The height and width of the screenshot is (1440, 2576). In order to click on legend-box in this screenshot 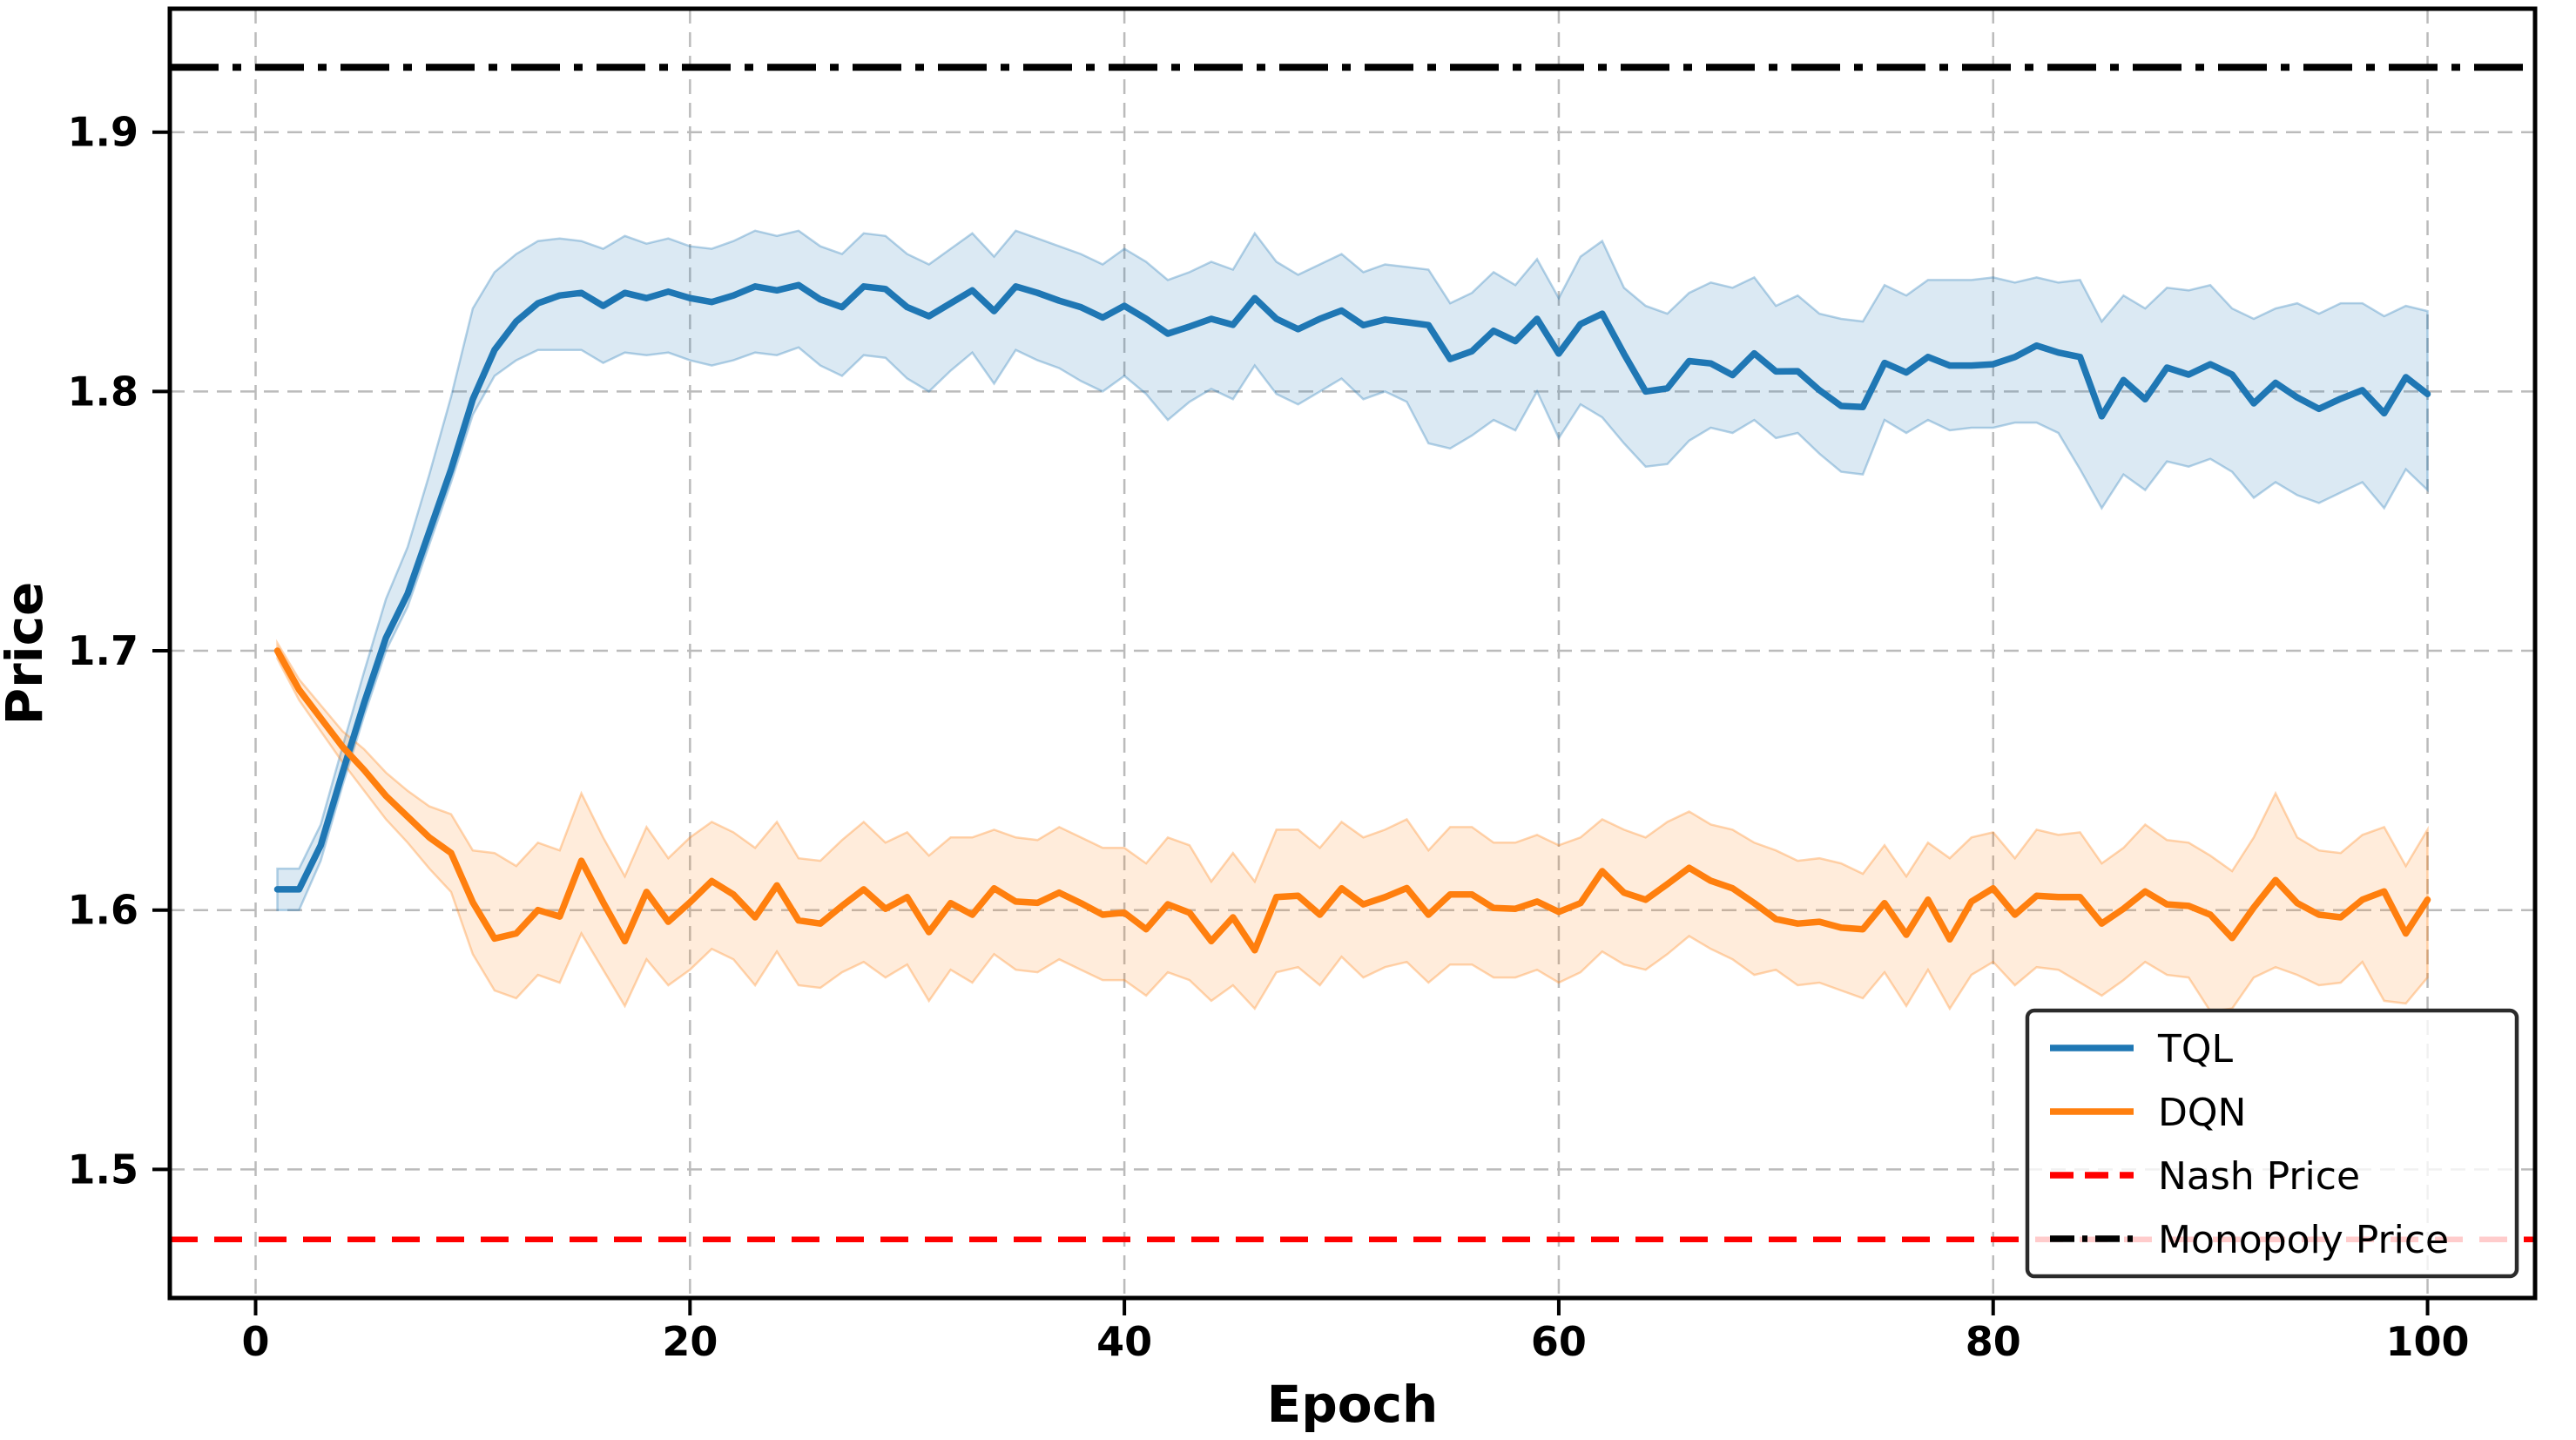, I will do `click(2272, 1143)`.